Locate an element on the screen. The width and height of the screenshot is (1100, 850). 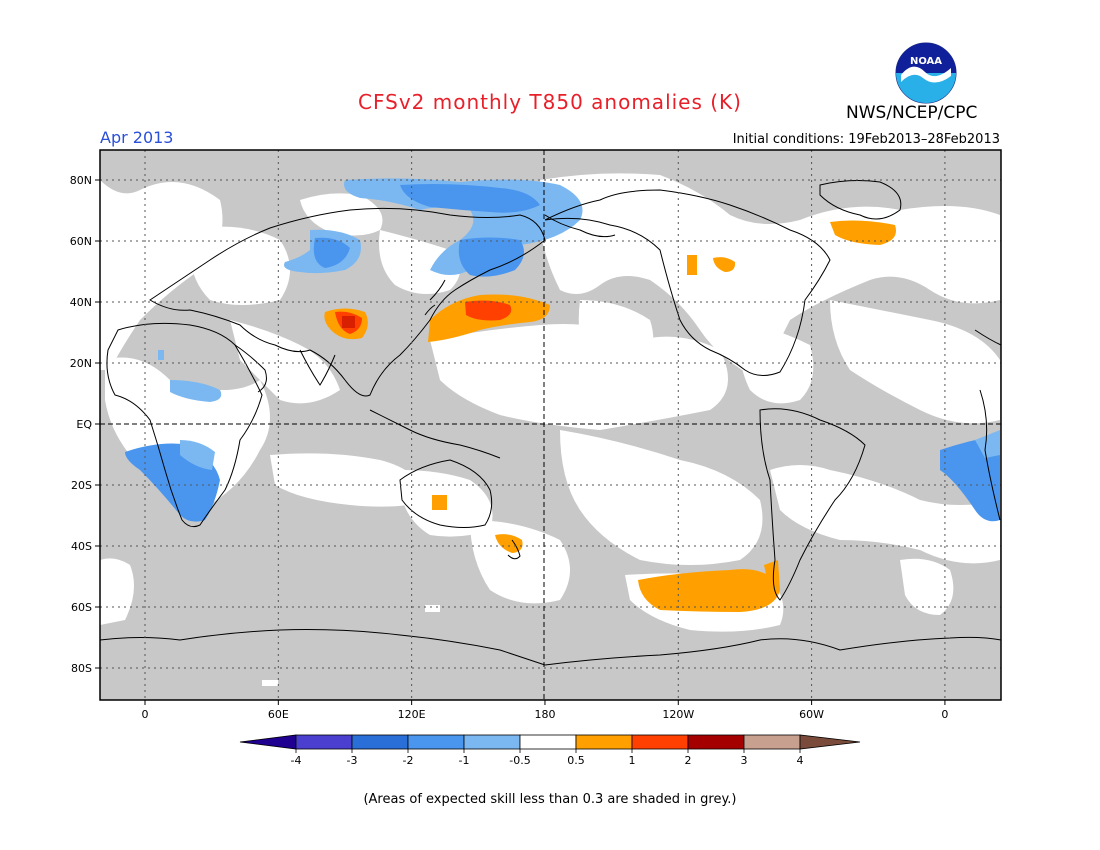
colorbar-arrow-high is located at coordinates (830, 742).